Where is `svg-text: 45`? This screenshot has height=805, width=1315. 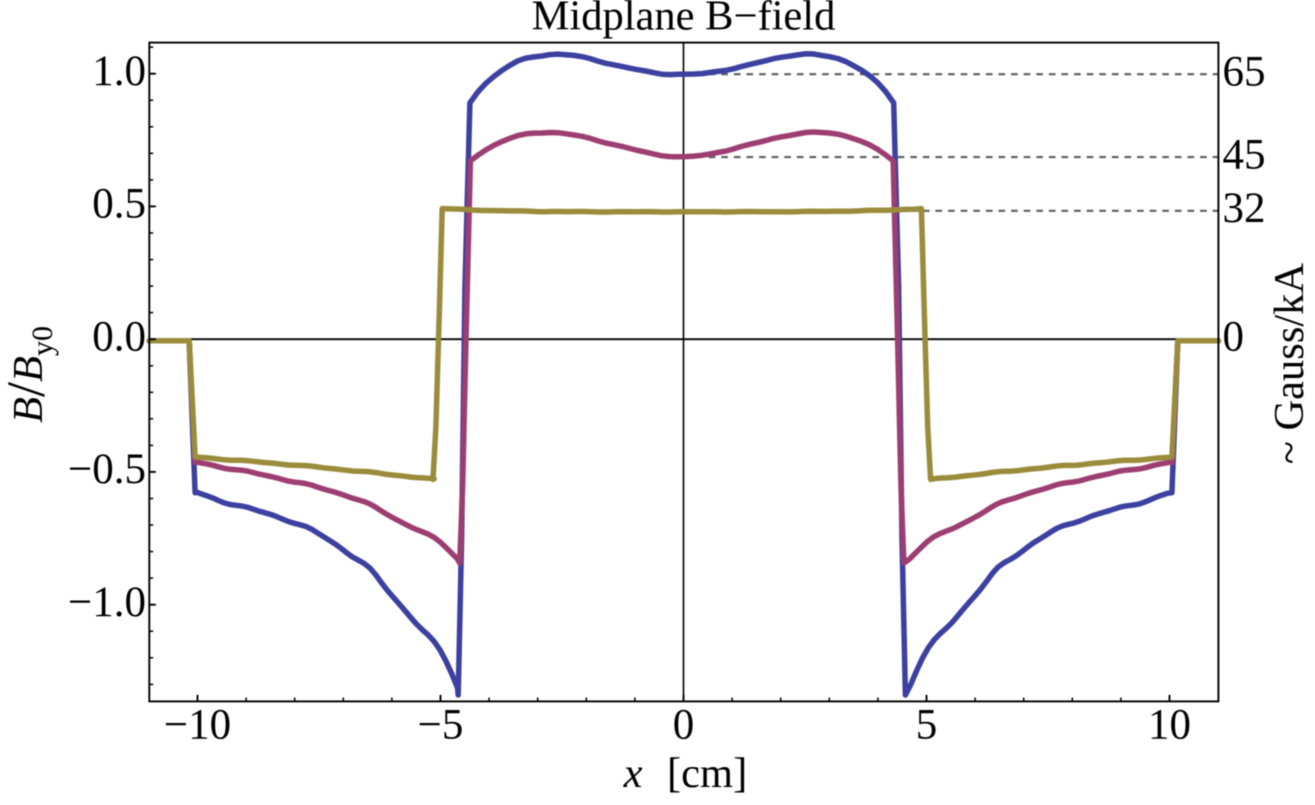 svg-text: 45 is located at coordinates (1244, 154).